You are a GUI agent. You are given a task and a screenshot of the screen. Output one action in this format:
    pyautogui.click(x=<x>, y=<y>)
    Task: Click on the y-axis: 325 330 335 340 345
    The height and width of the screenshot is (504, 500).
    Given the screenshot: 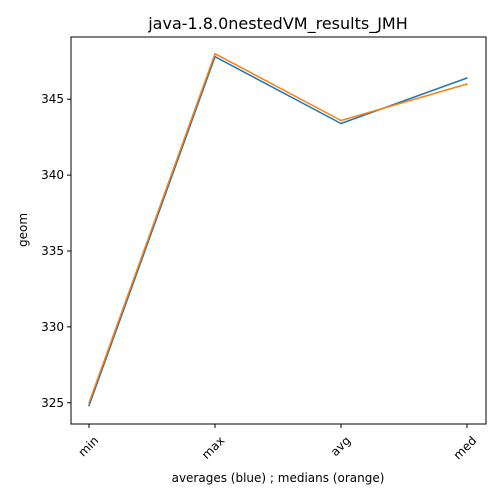 What is the action you would take?
    pyautogui.click(x=56, y=251)
    